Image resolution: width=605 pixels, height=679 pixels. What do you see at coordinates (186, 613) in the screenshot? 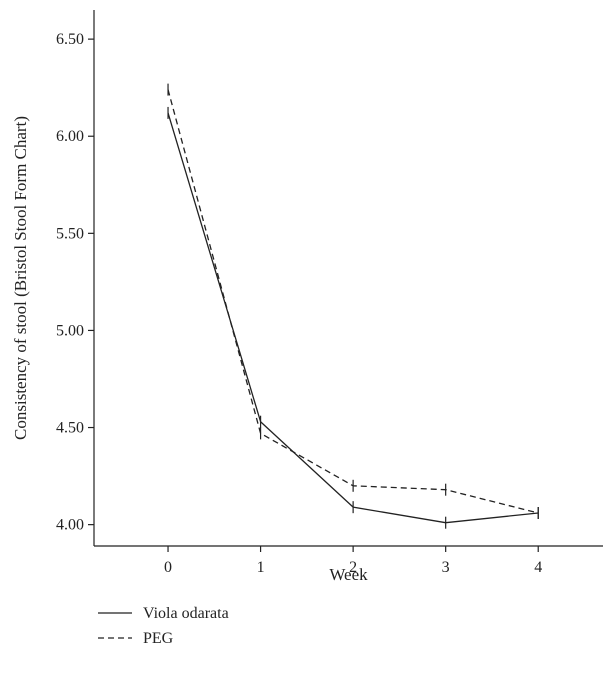
I see `legend-label: Viola odarata` at bounding box center [186, 613].